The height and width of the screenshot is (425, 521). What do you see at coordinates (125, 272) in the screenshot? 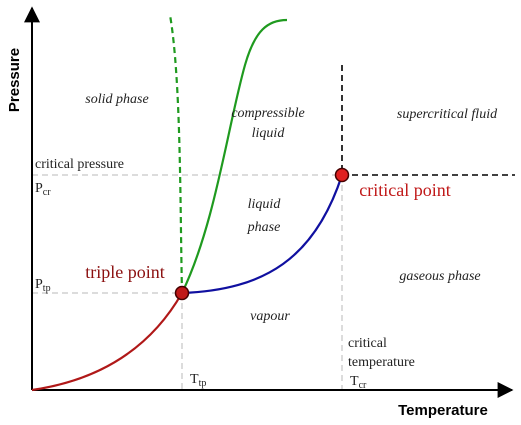
I see `point-label: triple point` at bounding box center [125, 272].